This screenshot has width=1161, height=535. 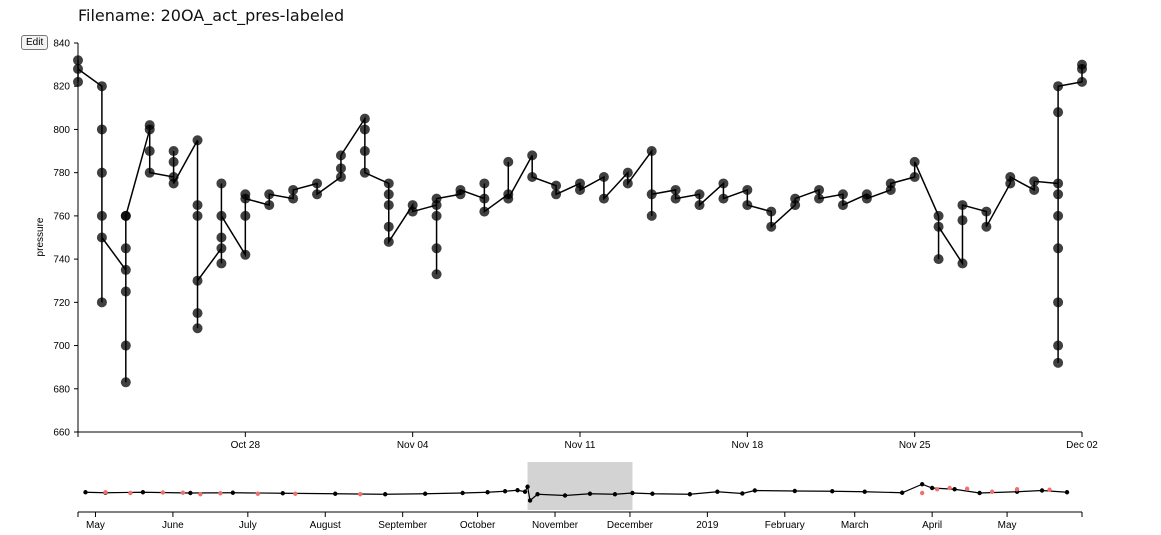 What do you see at coordinates (61, 260) in the screenshot?
I see `y-tick-label: 740` at bounding box center [61, 260].